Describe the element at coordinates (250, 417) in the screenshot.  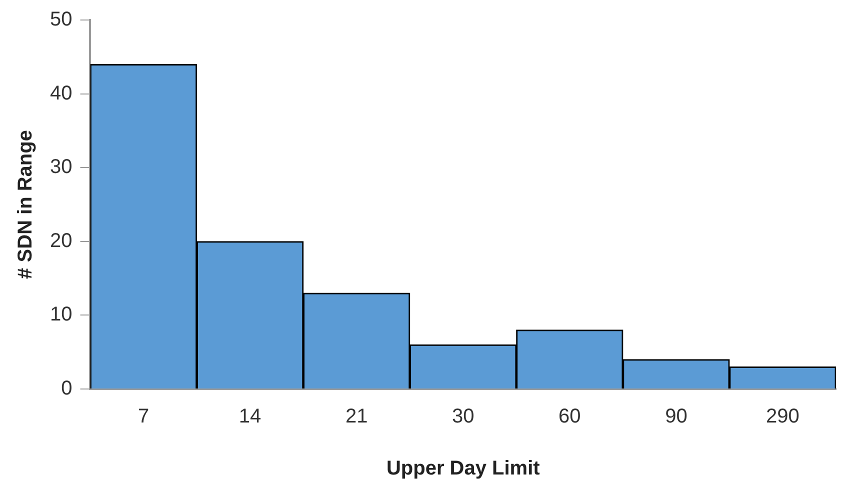
I see `x-tick-label: 14` at that location.